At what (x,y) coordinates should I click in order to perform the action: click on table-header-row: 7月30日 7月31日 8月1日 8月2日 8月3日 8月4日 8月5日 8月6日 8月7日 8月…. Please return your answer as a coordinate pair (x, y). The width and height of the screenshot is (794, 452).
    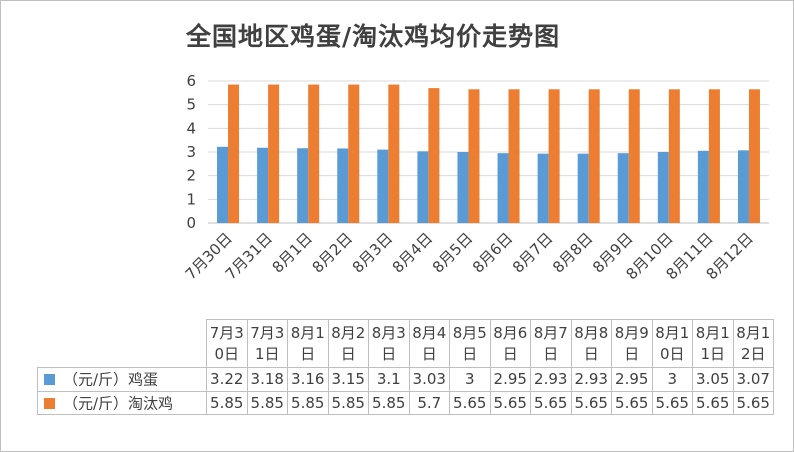
    Looking at the image, I should click on (405, 343).